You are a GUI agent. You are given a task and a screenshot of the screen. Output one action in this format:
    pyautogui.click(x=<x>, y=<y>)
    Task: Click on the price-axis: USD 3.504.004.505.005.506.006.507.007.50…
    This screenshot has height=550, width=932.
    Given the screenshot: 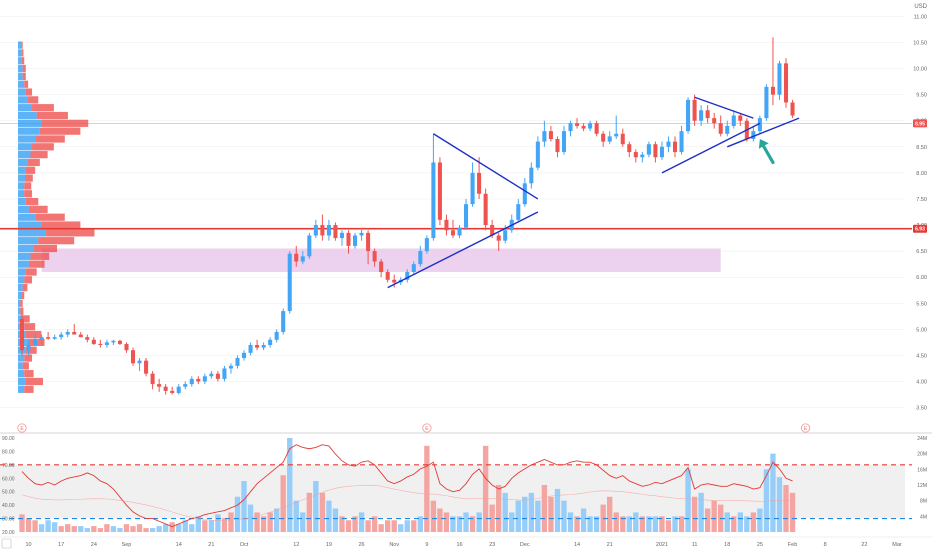 What is the action you would take?
    pyautogui.click(x=920, y=208)
    